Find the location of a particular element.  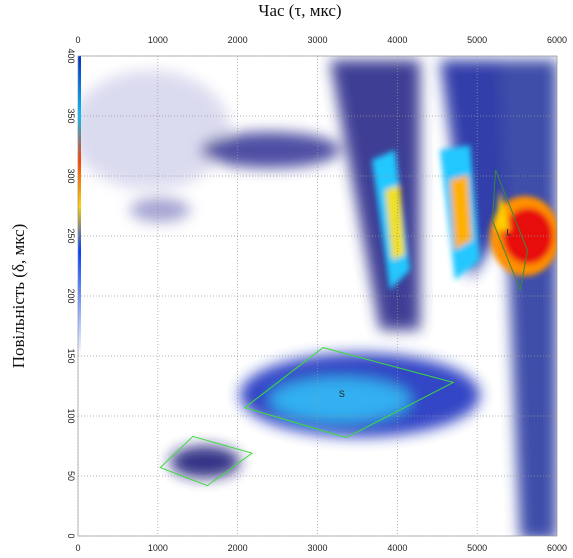

y-tick-label: 50 is located at coordinates (71, 476).